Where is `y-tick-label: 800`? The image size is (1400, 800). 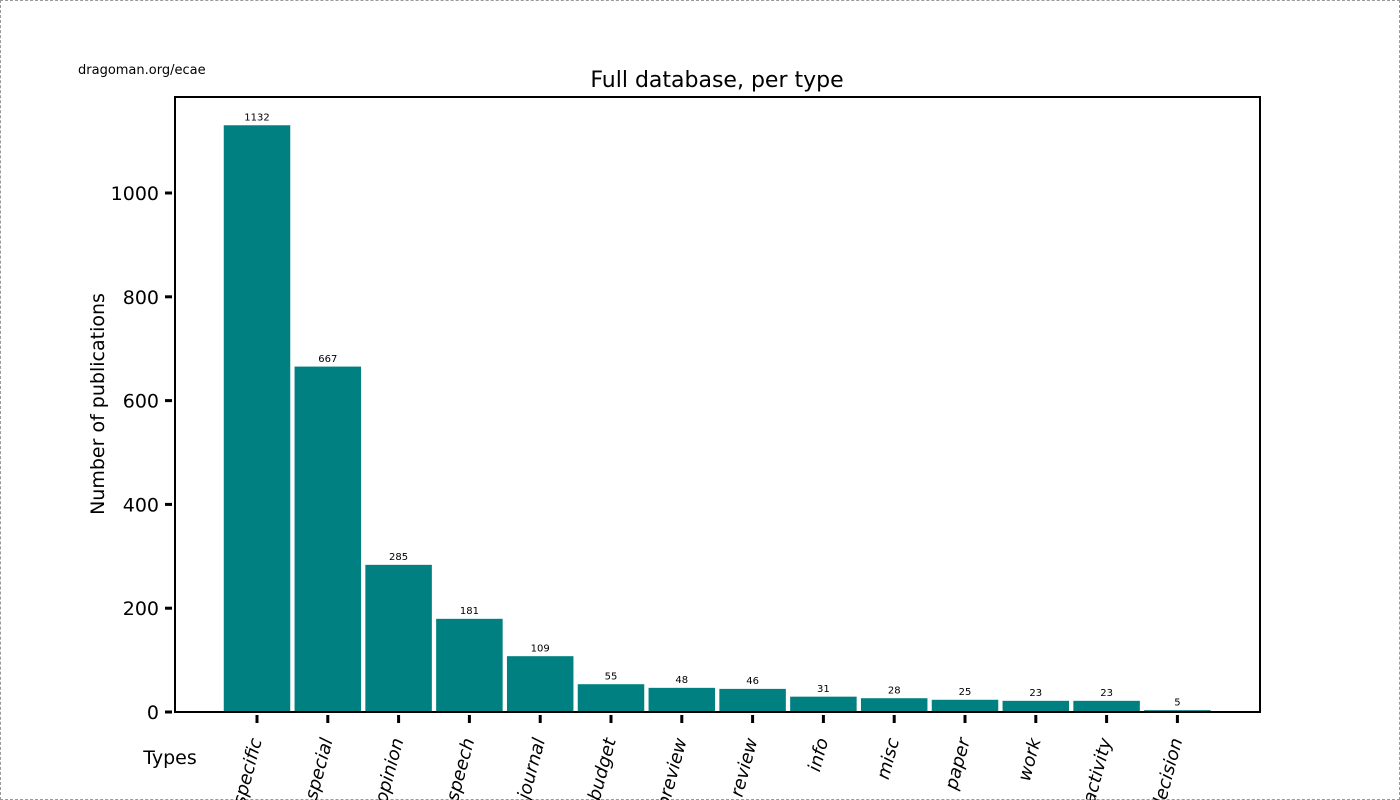 y-tick-label: 800 is located at coordinates (141, 298).